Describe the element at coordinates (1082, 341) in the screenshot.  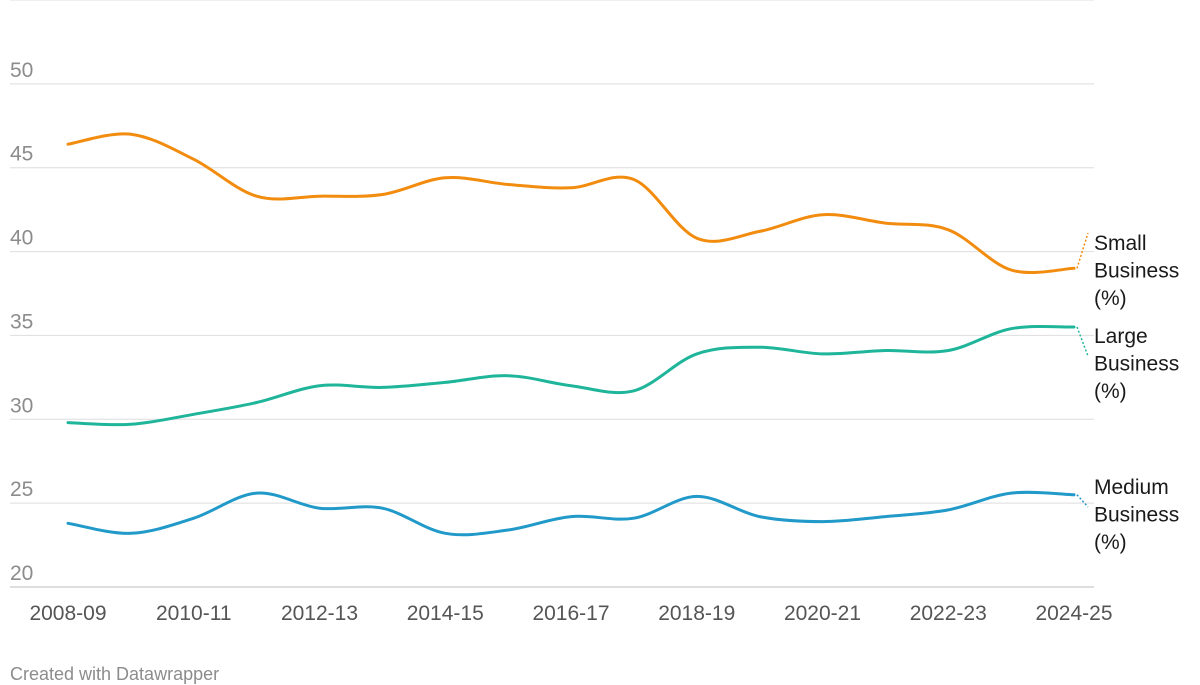
I see `label-connector-large` at that location.